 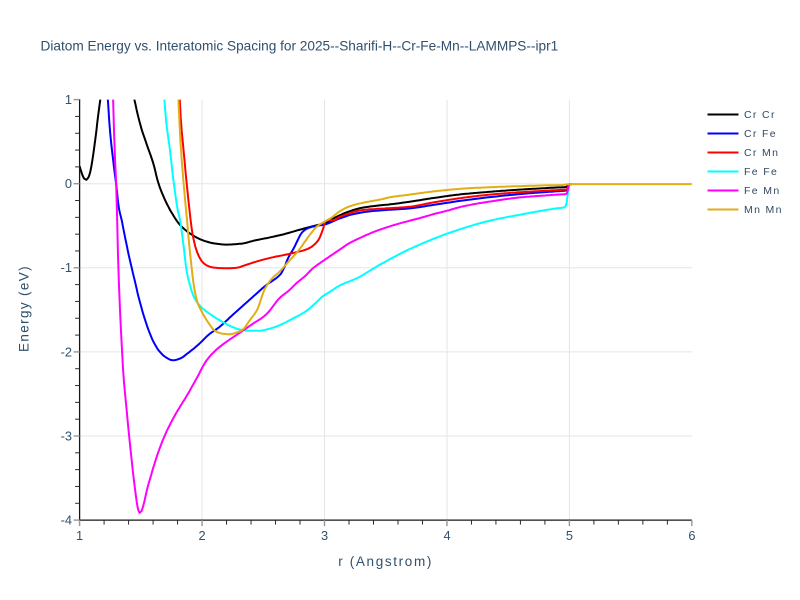 I want to click on svg-text: 4, so click(x=446, y=535).